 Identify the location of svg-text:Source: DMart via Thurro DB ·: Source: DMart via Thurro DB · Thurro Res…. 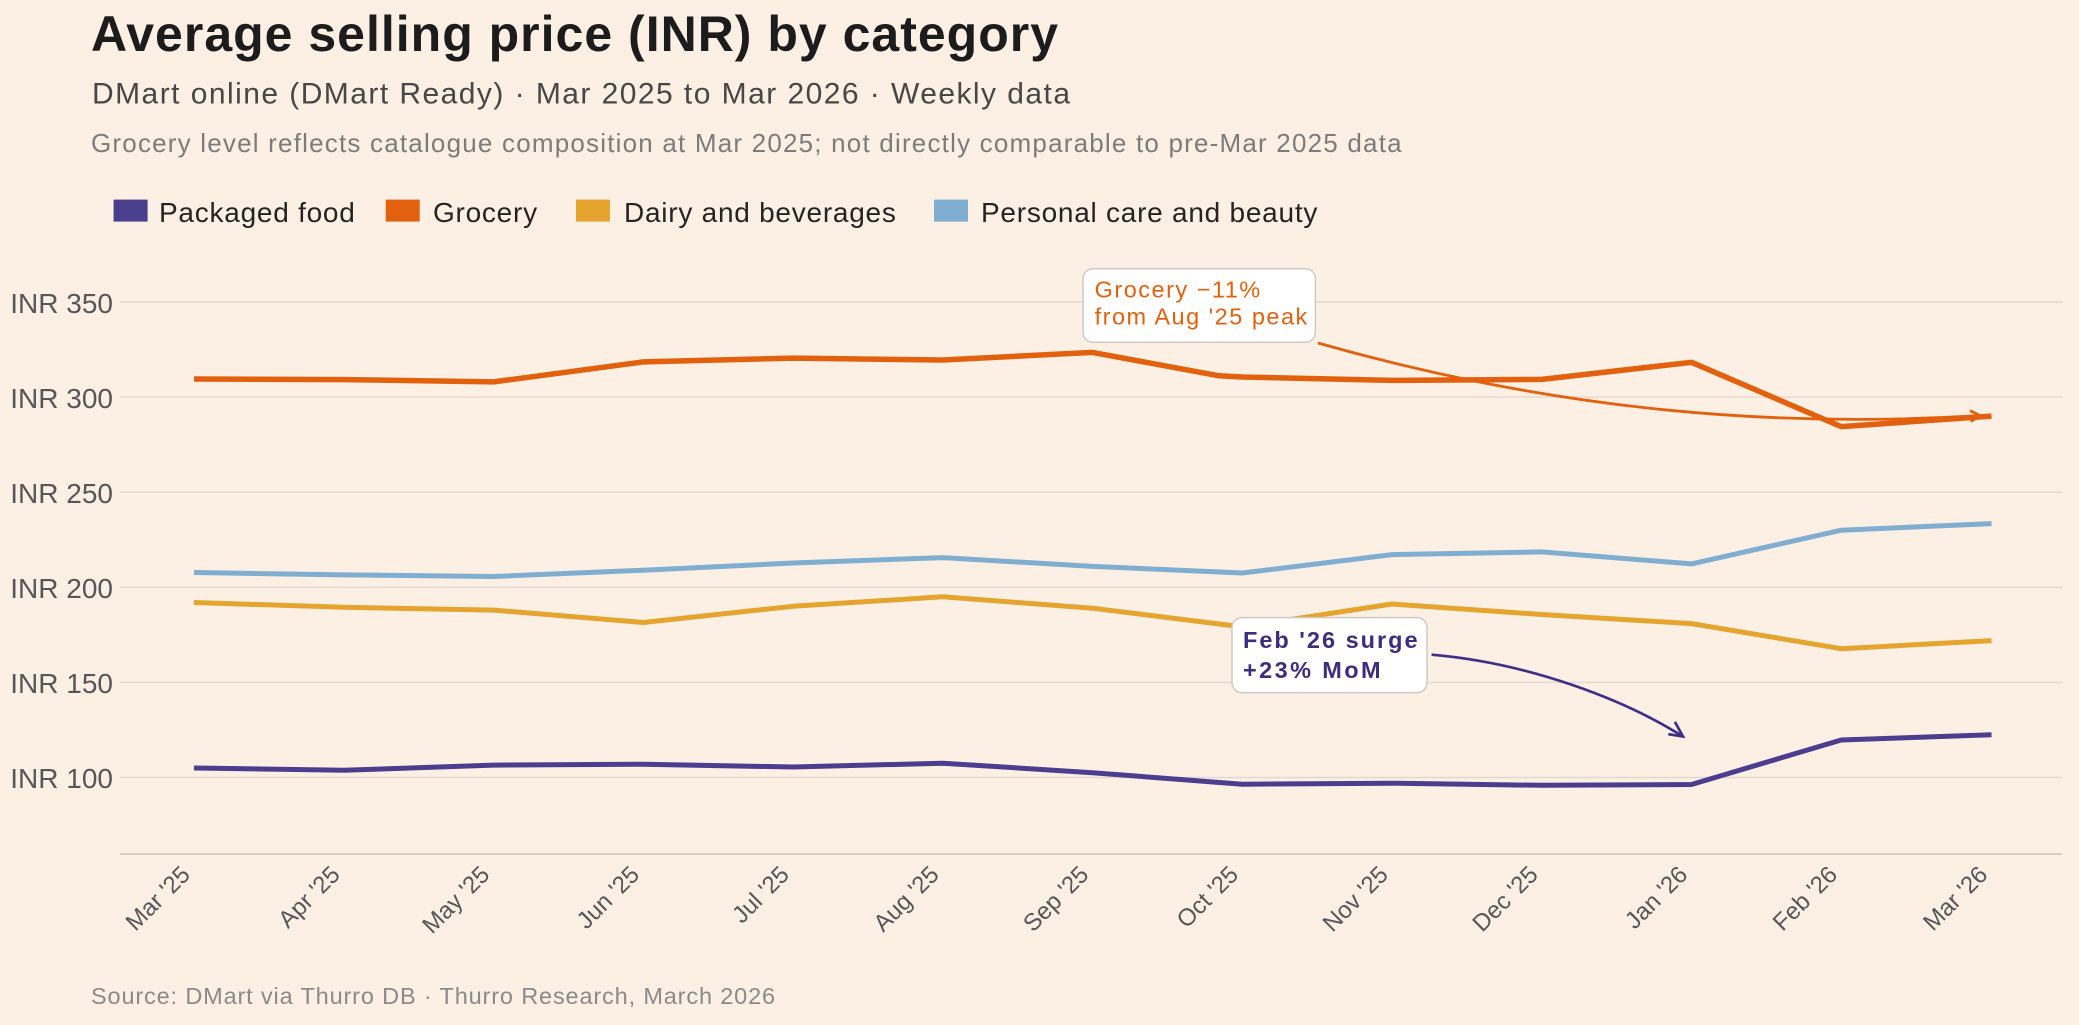
(433, 996).